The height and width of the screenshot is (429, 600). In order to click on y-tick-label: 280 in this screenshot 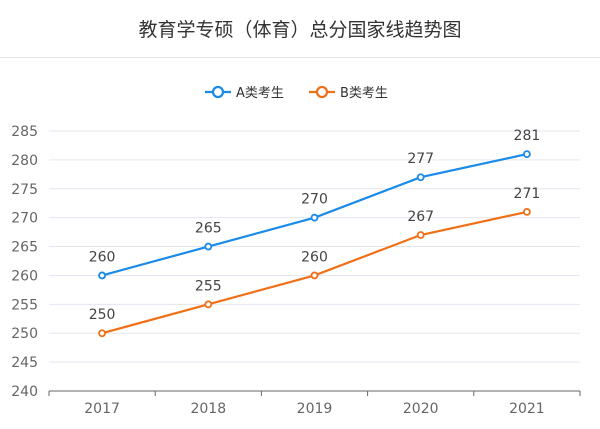, I will do `click(24, 161)`.